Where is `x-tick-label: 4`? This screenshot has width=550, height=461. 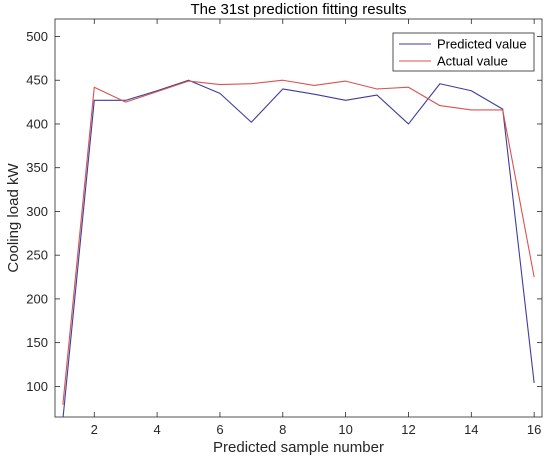 x-tick-label: 4 is located at coordinates (156, 429).